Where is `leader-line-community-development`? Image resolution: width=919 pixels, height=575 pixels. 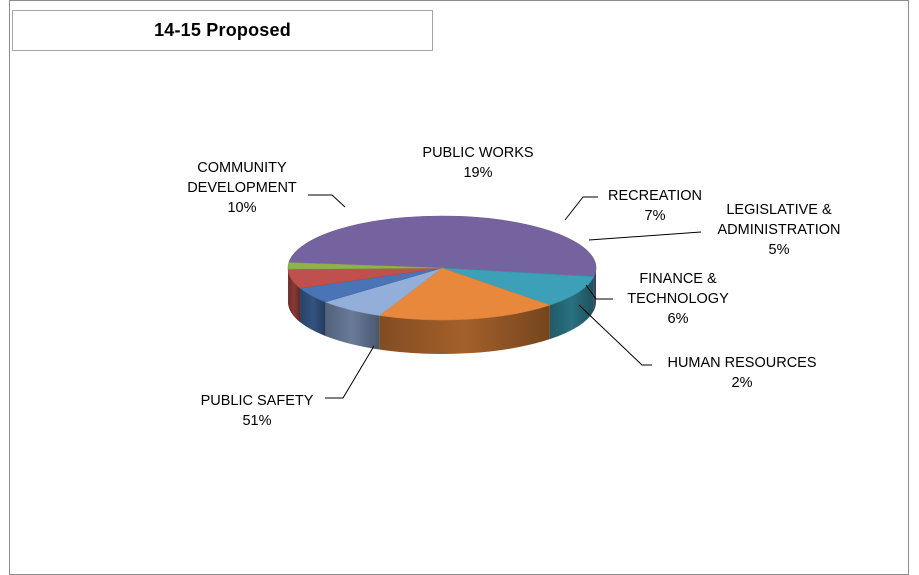 leader-line-community-development is located at coordinates (326, 201).